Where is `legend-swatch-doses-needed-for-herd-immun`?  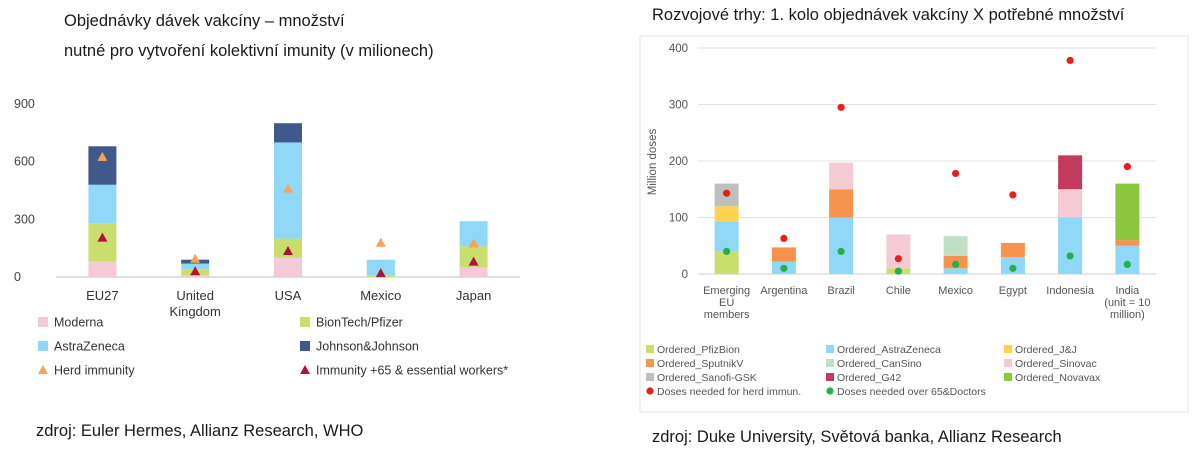 legend-swatch-doses-needed-for-herd-immun is located at coordinates (650, 391).